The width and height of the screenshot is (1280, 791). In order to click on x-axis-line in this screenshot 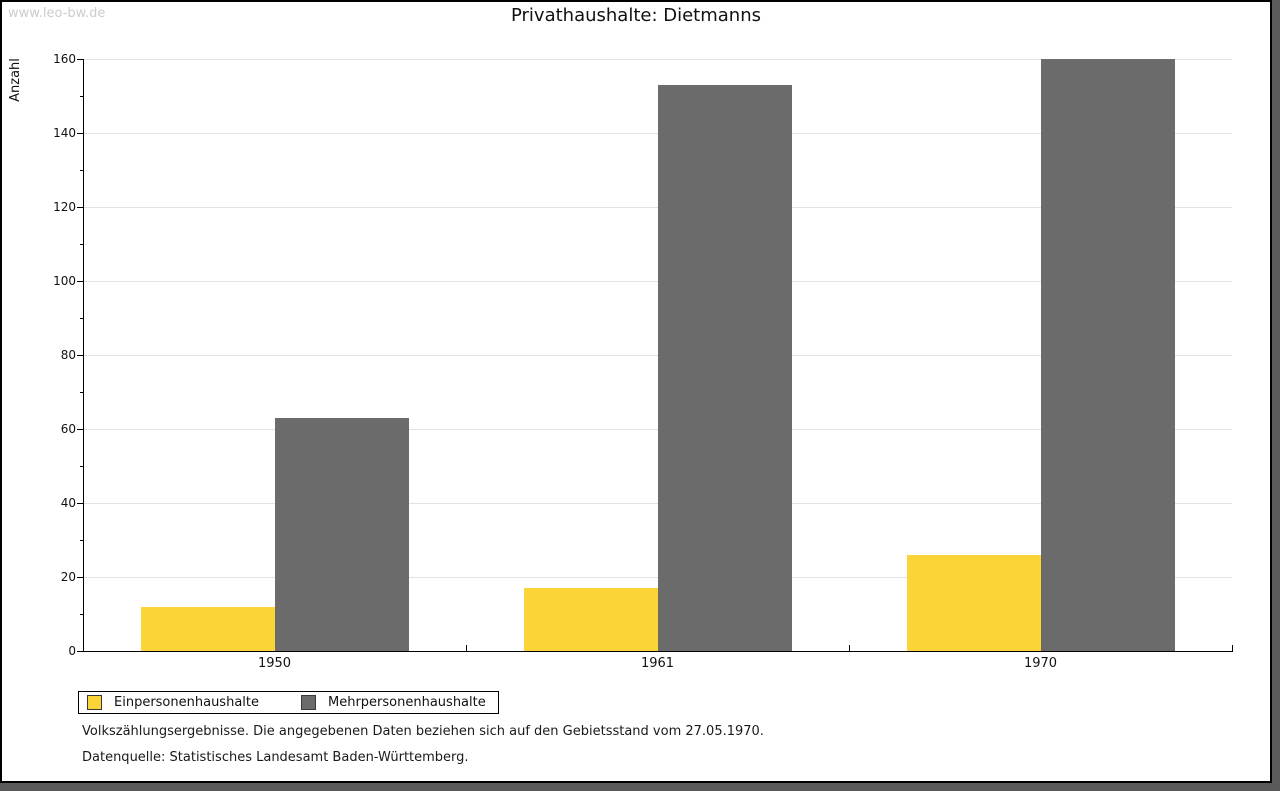, I will do `click(658, 651)`.